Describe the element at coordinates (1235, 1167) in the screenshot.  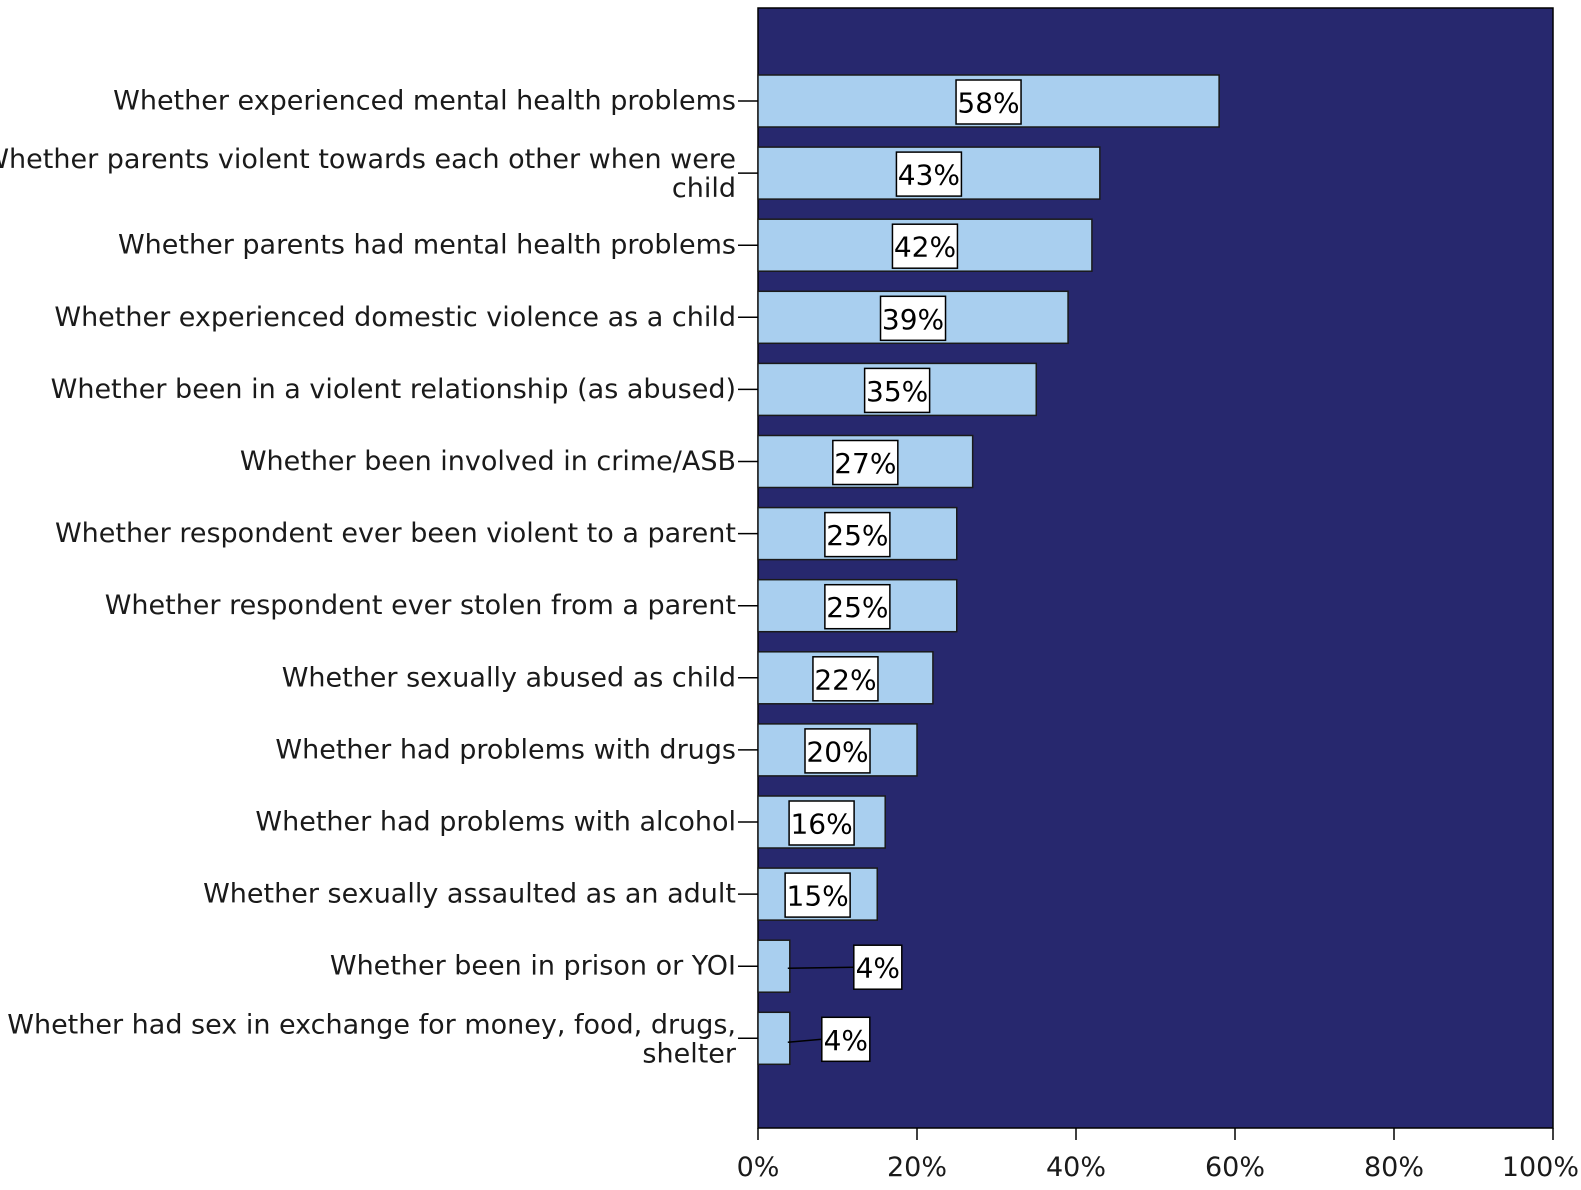
I see `x-tick-label: 60%` at that location.